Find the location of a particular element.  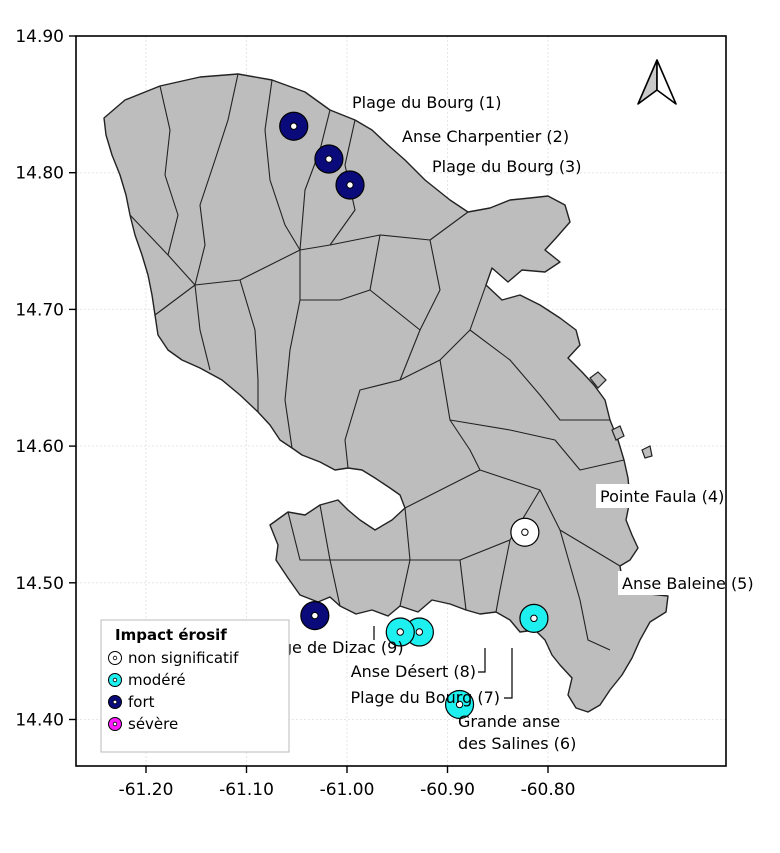

legend-title: Impact érosif is located at coordinates (171, 635).